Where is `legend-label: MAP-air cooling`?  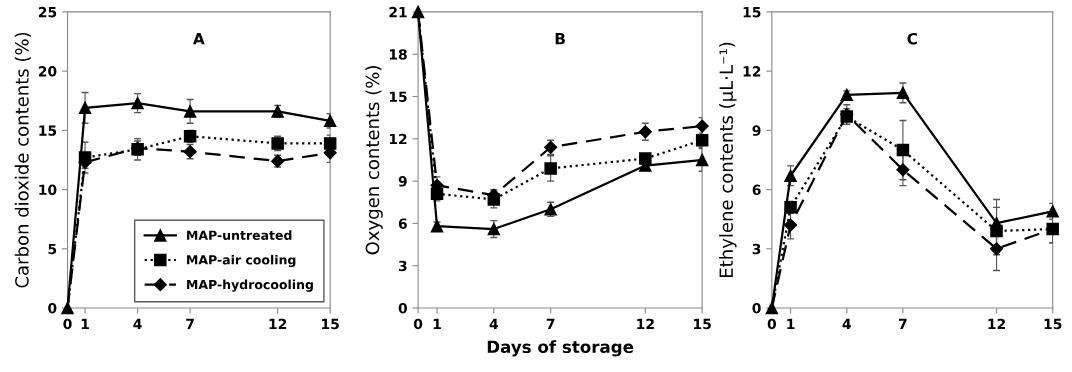 legend-label: MAP-air cooling is located at coordinates (241, 261).